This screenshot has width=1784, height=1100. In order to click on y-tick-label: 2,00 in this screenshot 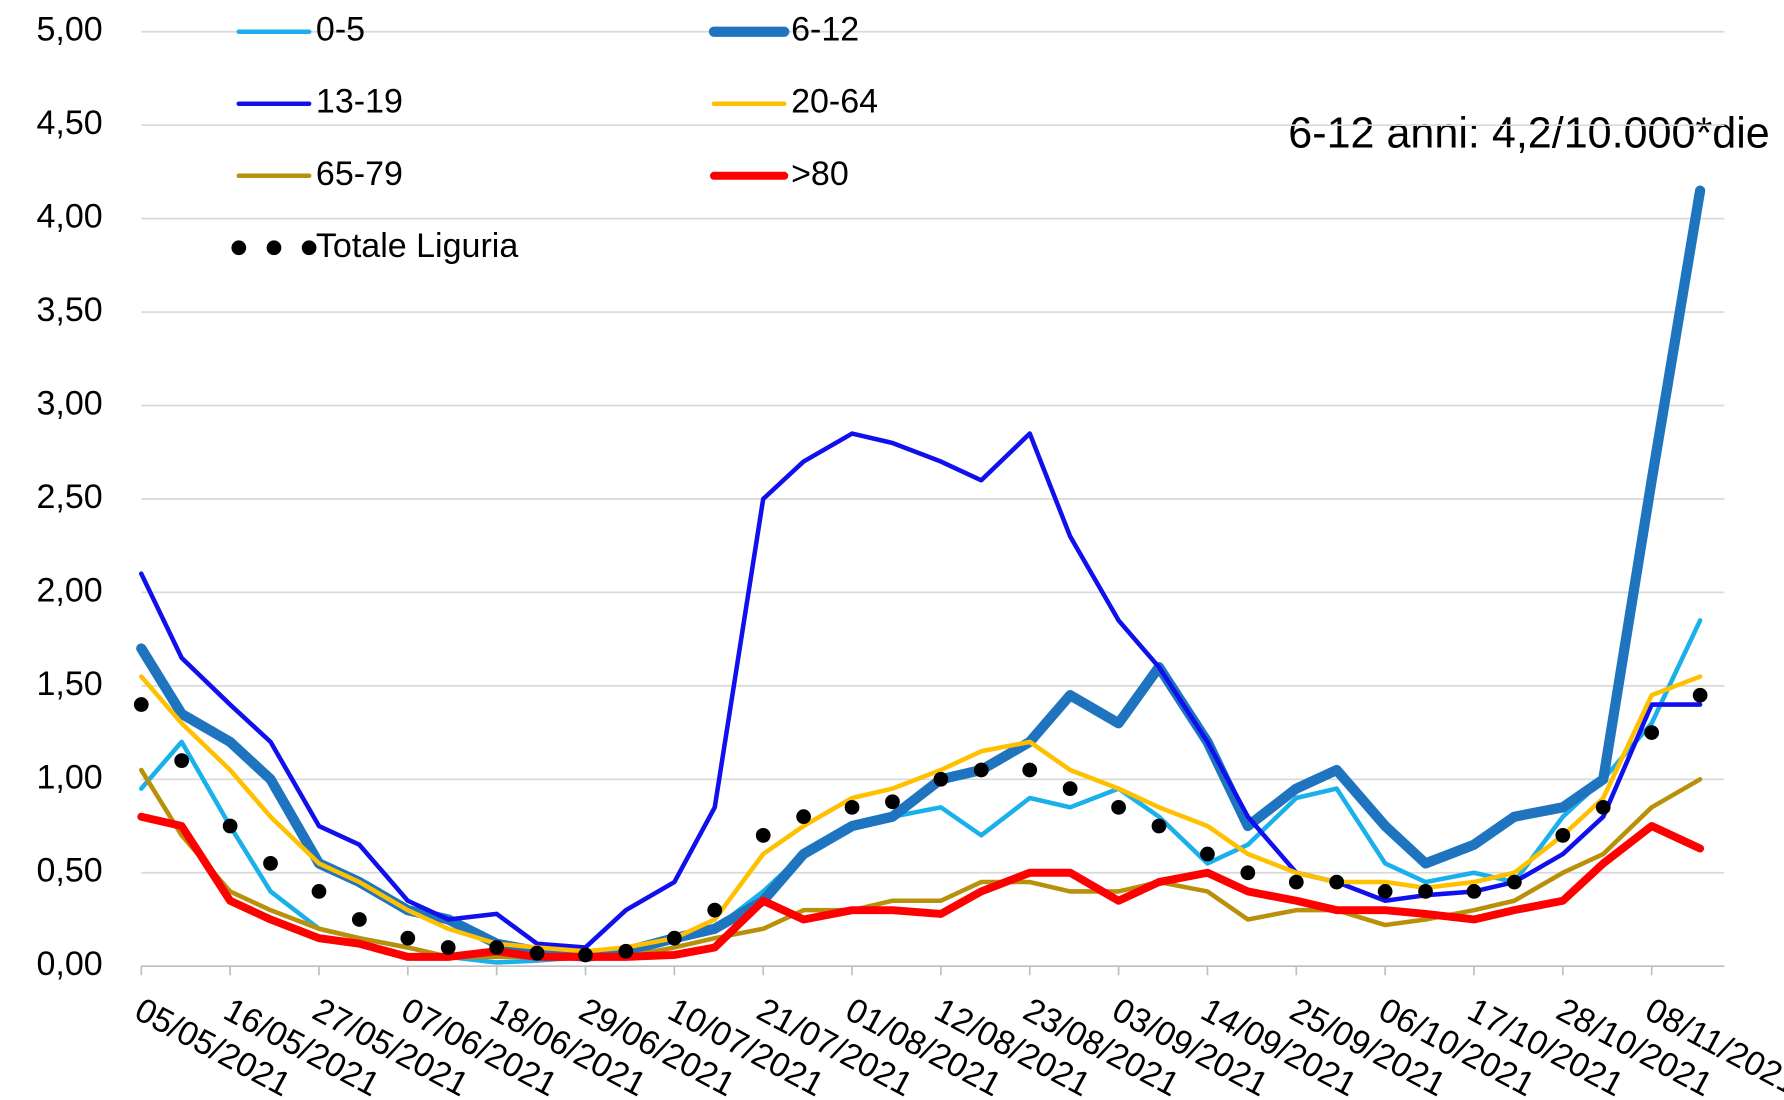, I will do `click(70, 590)`.